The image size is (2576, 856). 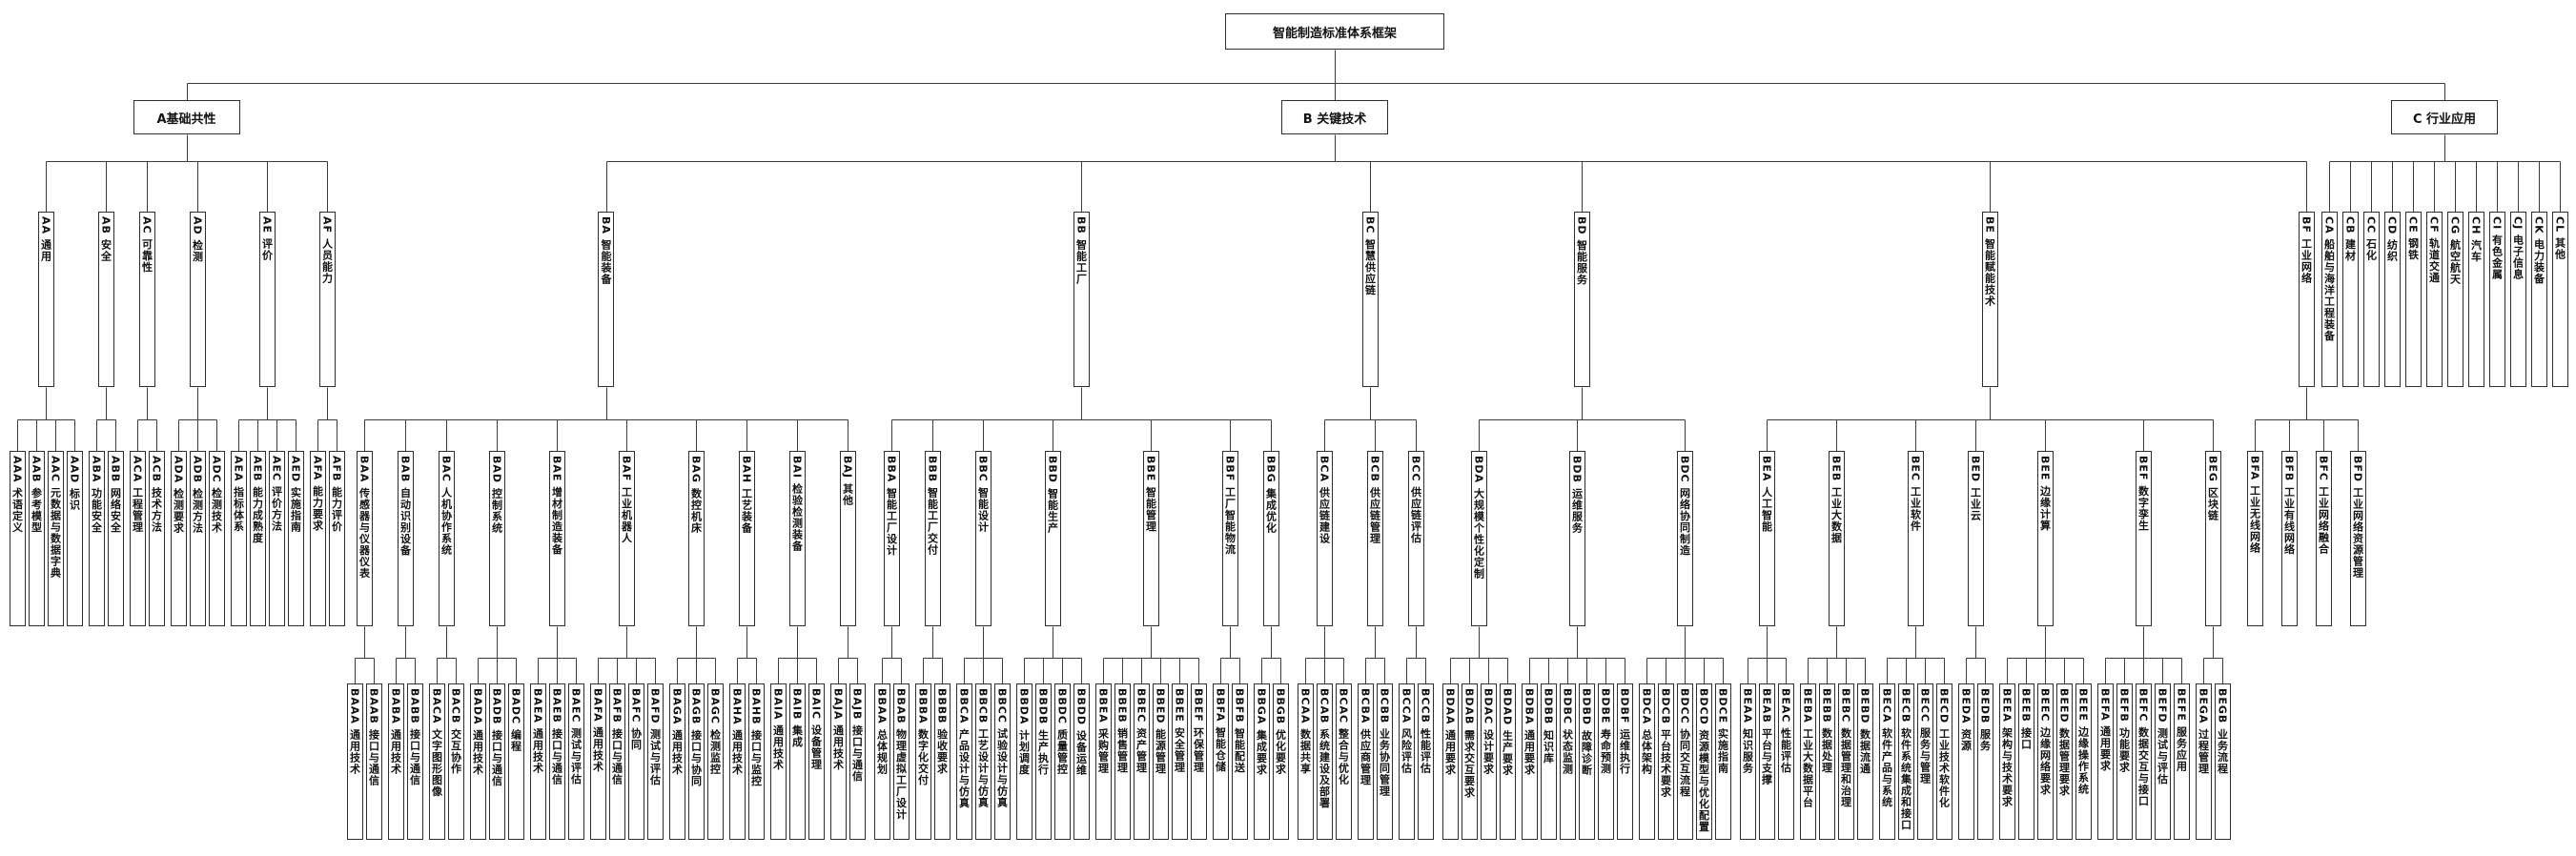 What do you see at coordinates (797, 538) in the screenshot?
I see `node-BAI: BAI 检验检测装备` at bounding box center [797, 538].